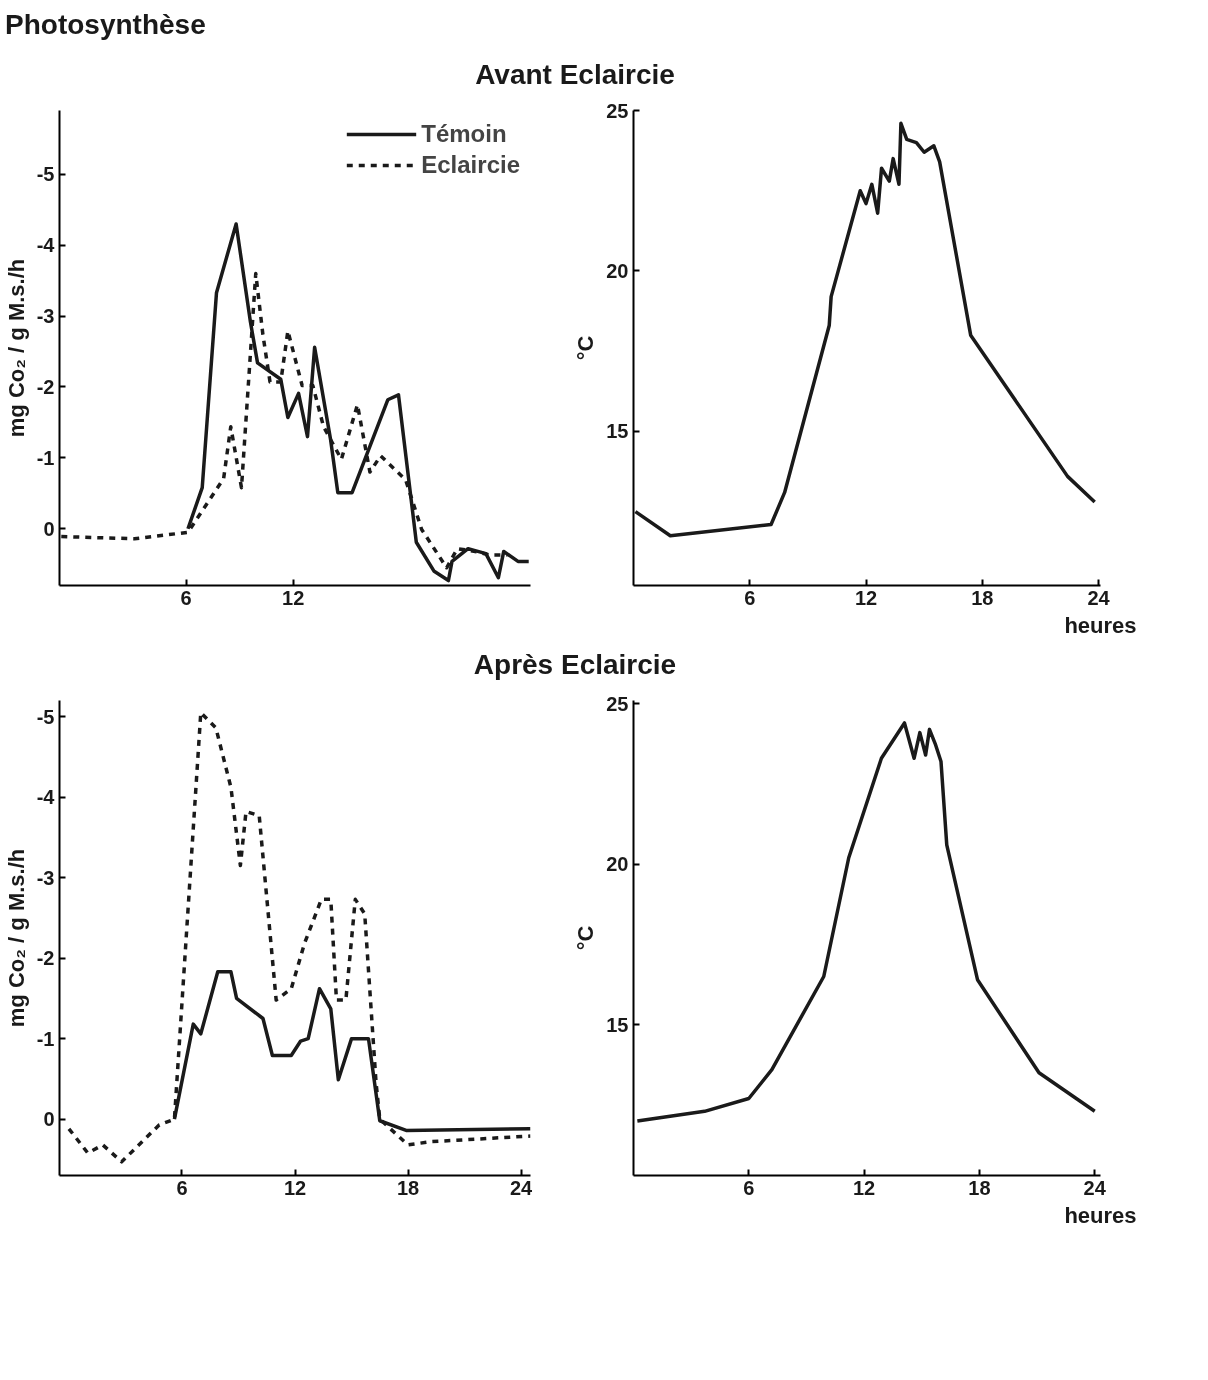 The height and width of the screenshot is (1380, 1208). What do you see at coordinates (105, 25) in the screenshot?
I see `chart-title: Photosynthèse` at bounding box center [105, 25].